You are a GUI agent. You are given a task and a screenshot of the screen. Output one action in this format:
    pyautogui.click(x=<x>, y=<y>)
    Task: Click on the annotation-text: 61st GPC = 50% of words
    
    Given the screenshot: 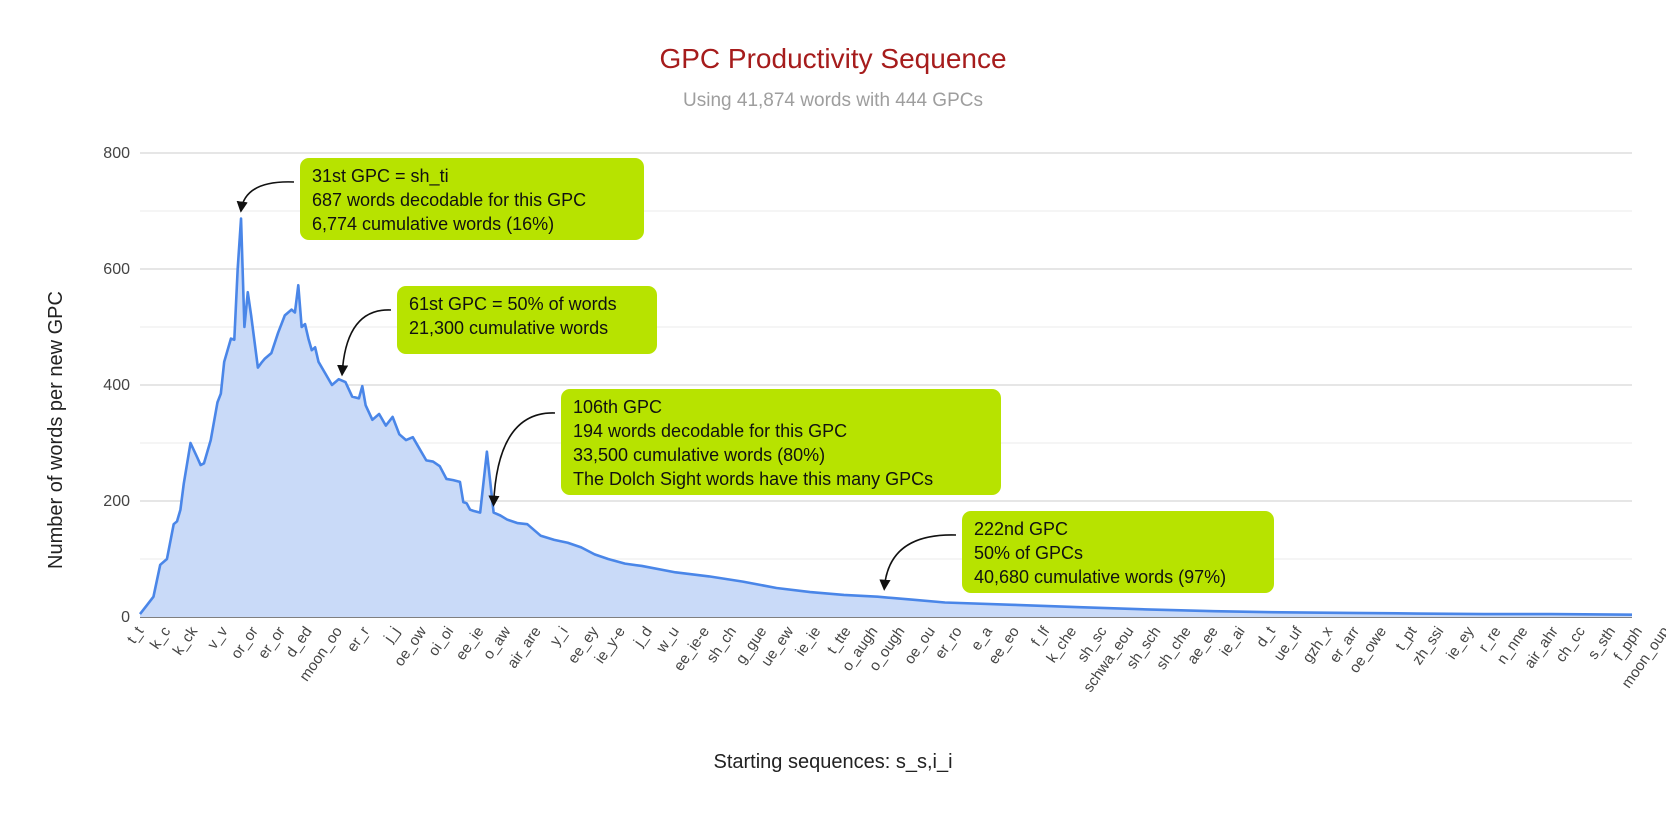 What is the action you would take?
    pyautogui.click(x=513, y=304)
    